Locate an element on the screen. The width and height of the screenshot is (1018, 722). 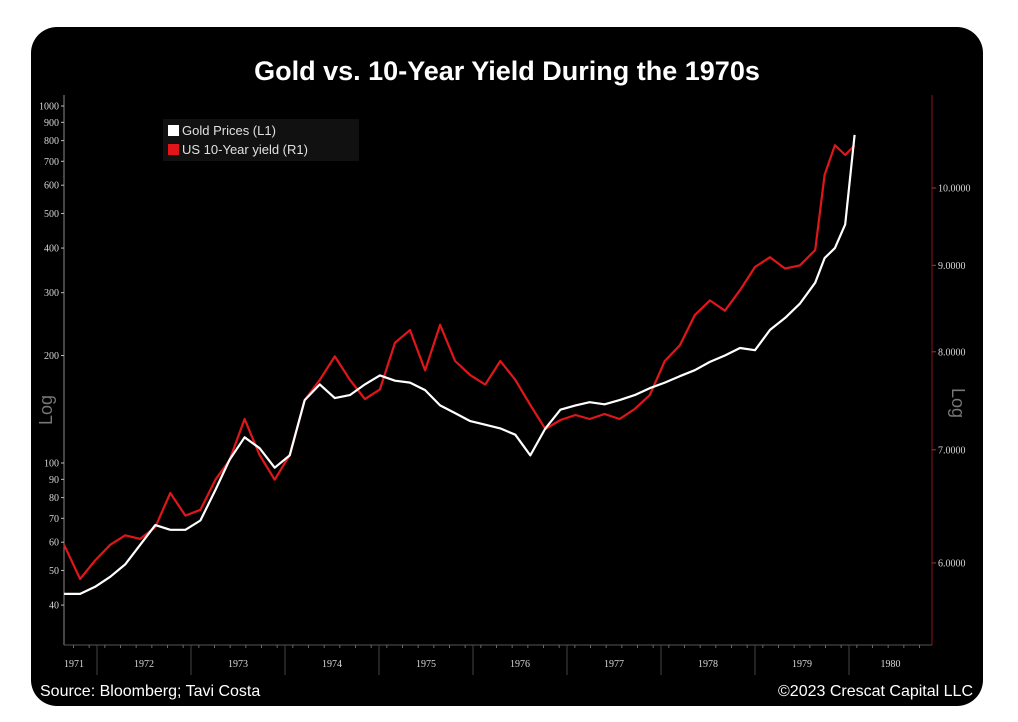
x-tick-label: 1973 is located at coordinates (238, 664).